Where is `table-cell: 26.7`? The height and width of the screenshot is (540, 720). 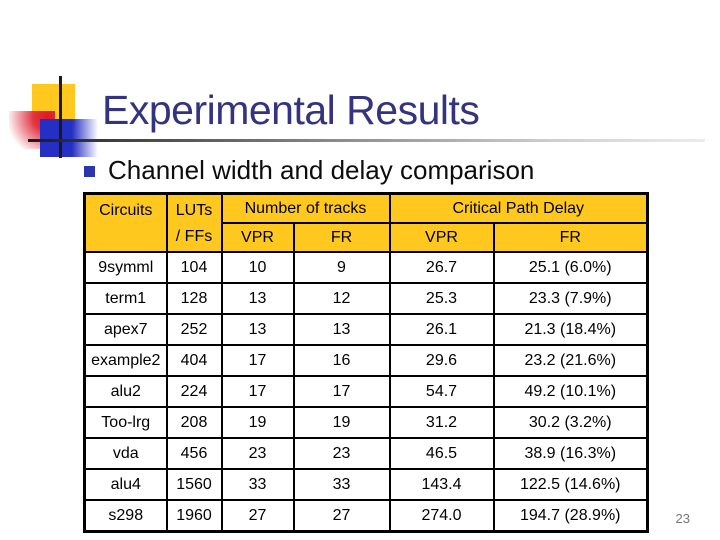 table-cell: 26.7 is located at coordinates (441, 267).